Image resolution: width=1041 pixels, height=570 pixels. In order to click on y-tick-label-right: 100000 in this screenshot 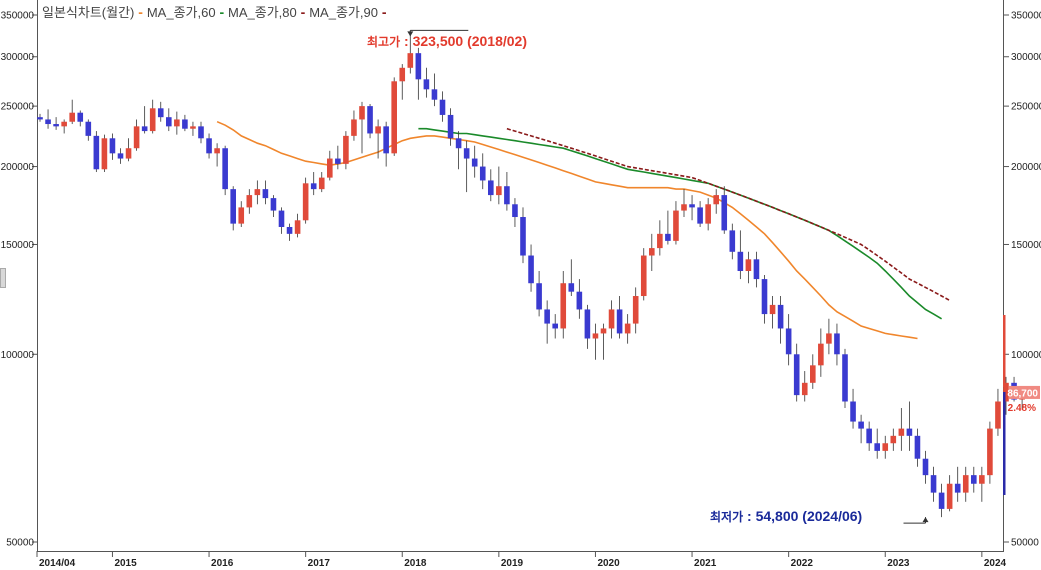, I will do `click(1026, 355)`.